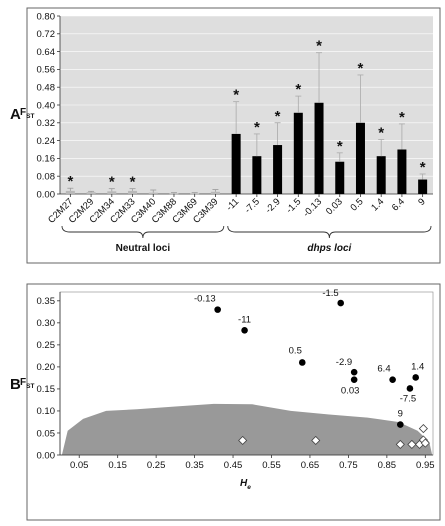 This screenshot has width=445, height=526. Describe the element at coordinates (246, 239) in the screenshot. I see `panel-a-group-brackets: Neutral loci dhps loci` at that location.